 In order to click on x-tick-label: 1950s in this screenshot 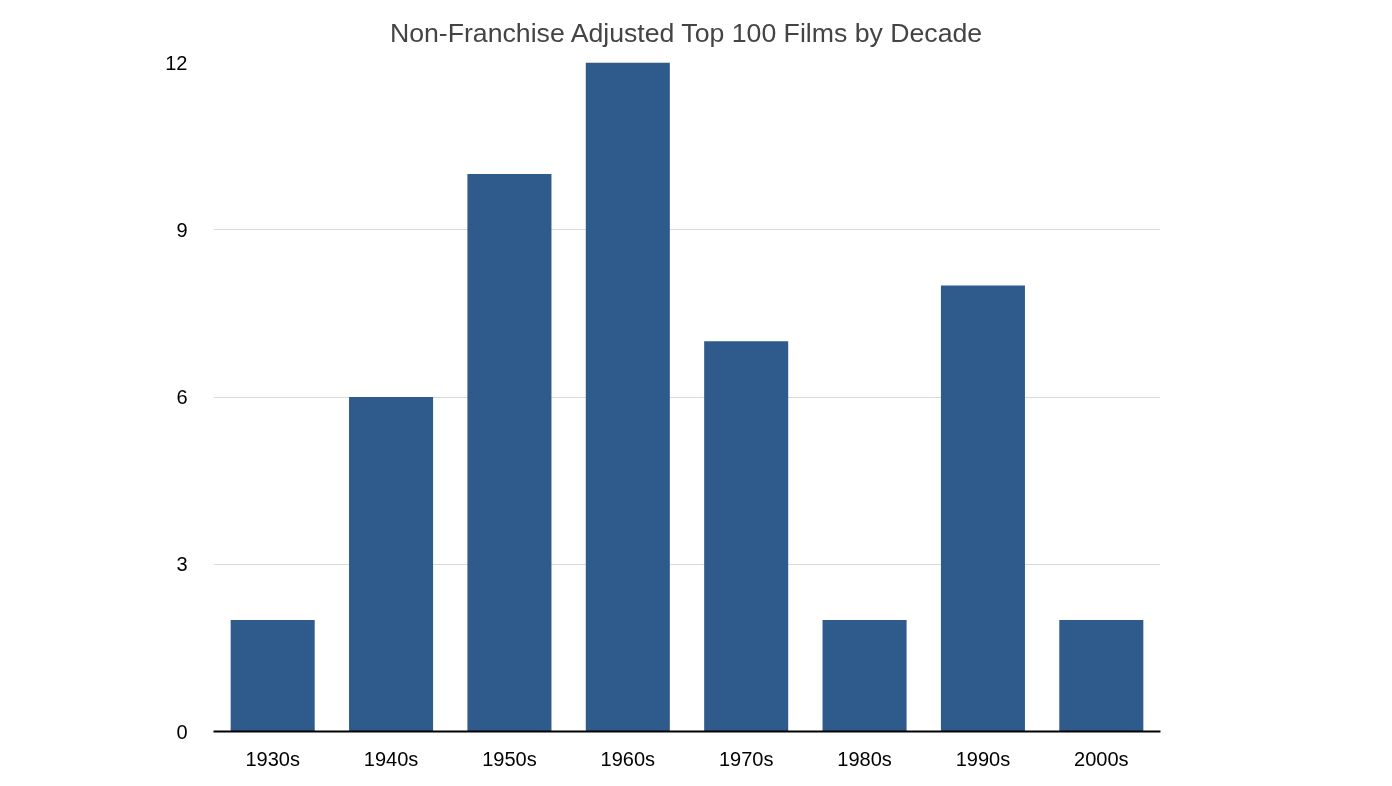, I will do `click(509, 758)`.